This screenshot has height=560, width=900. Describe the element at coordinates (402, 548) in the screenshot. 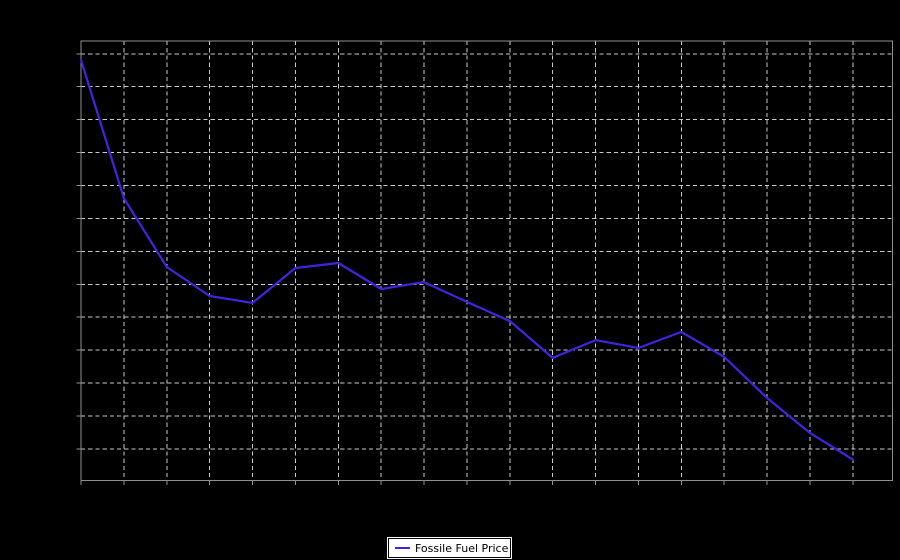

I see `legend-line-sample-icon` at that location.